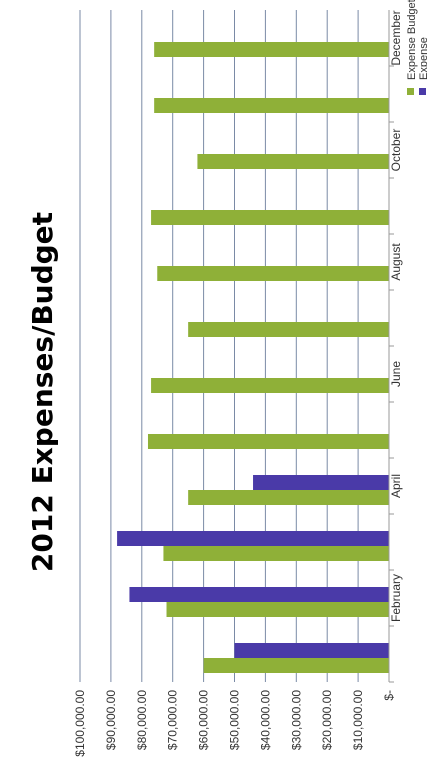 The image size is (427, 782). Describe the element at coordinates (142, 720) in the screenshot. I see `value-tick-label: $80,000.00` at that location.